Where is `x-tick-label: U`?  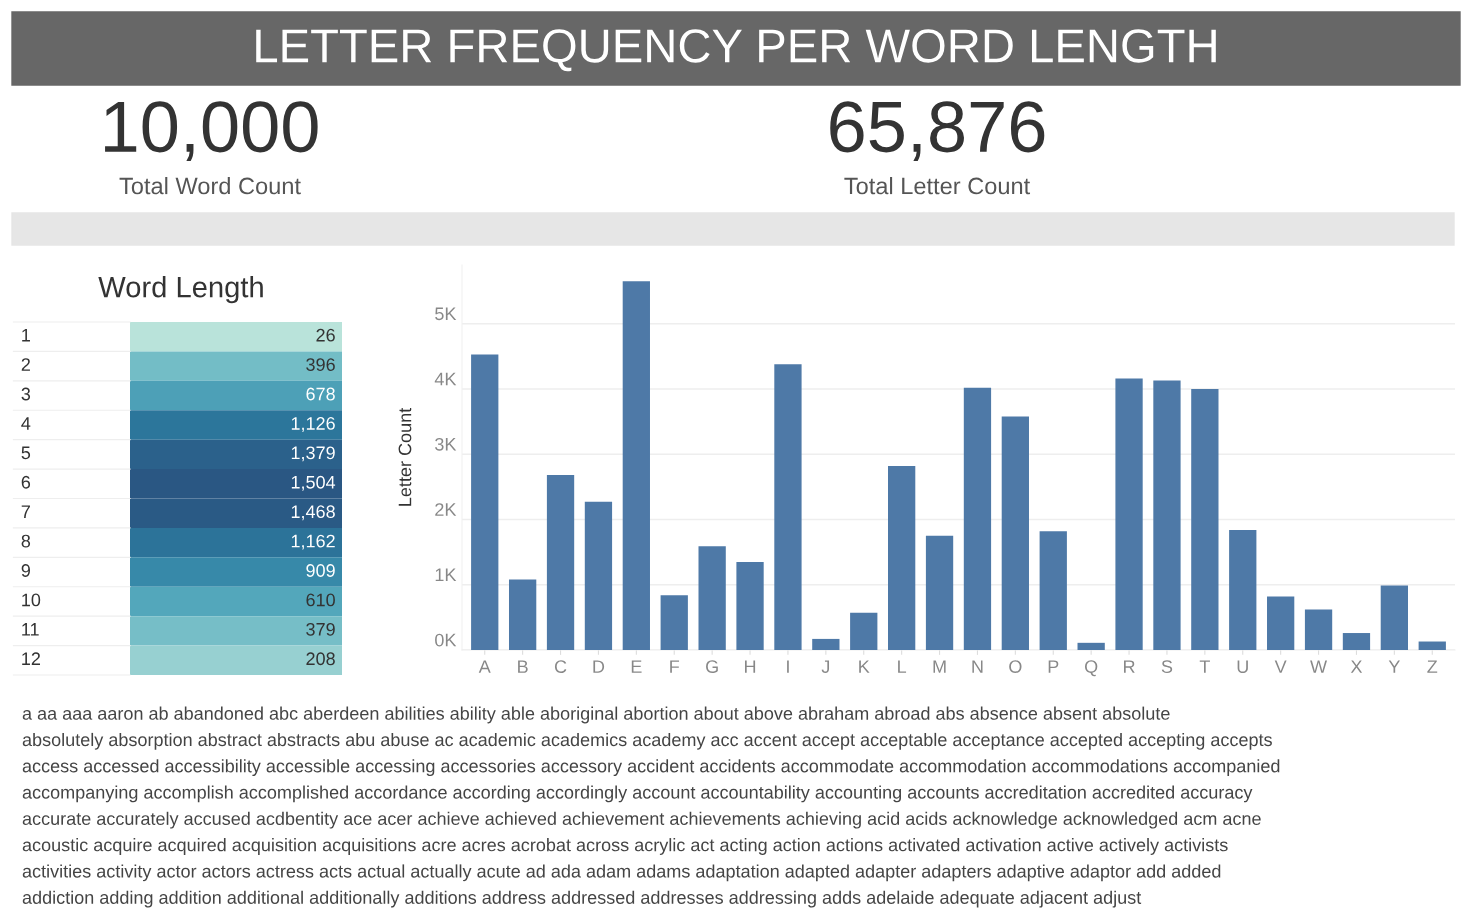 x-tick-label: U is located at coordinates (1242, 666).